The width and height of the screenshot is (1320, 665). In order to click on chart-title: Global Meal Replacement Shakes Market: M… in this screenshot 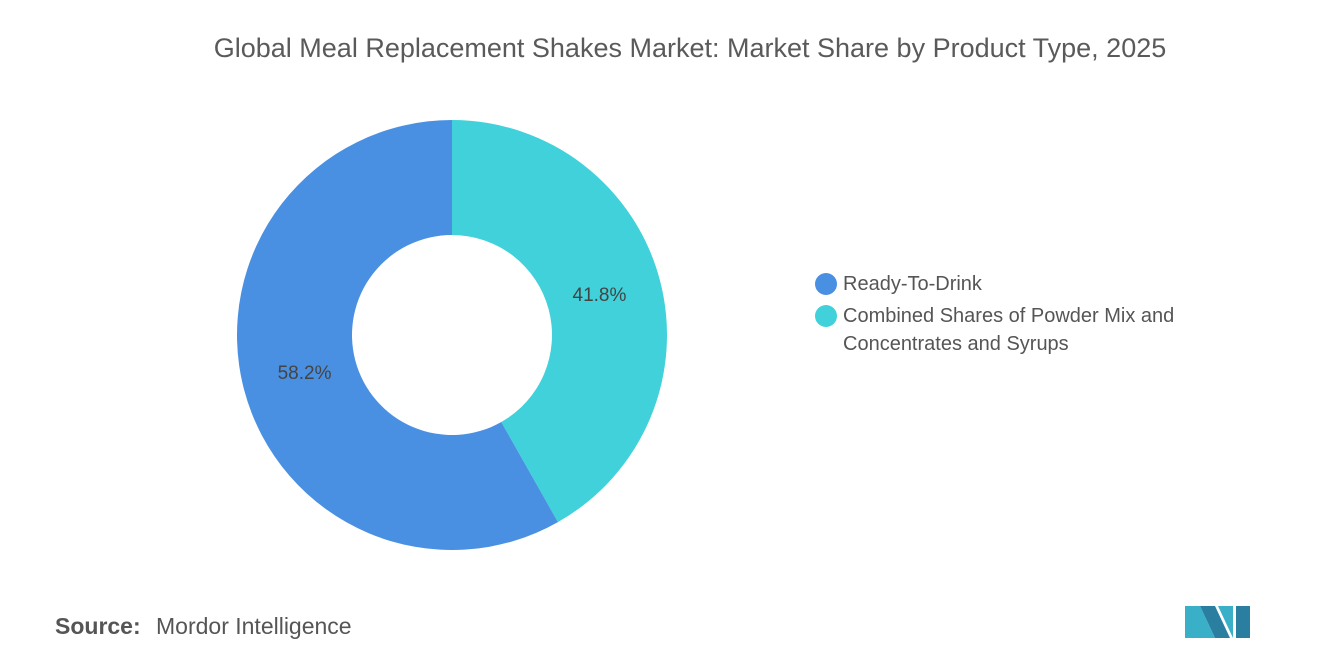, I will do `click(690, 48)`.